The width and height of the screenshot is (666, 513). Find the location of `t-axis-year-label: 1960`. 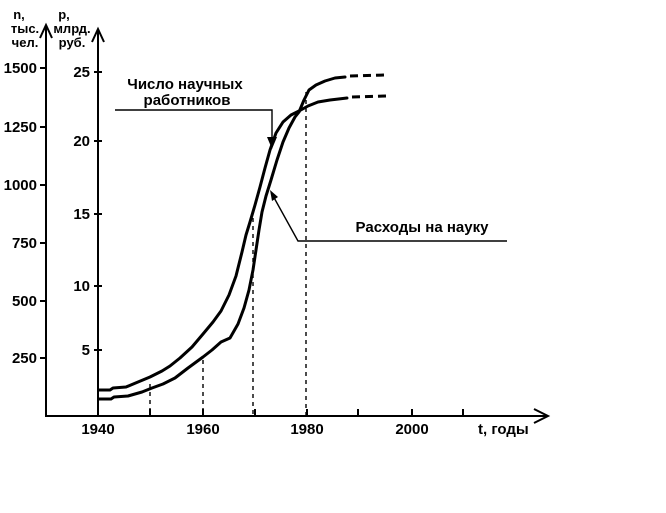

t-axis-year-label: 1960 is located at coordinates (202, 429).